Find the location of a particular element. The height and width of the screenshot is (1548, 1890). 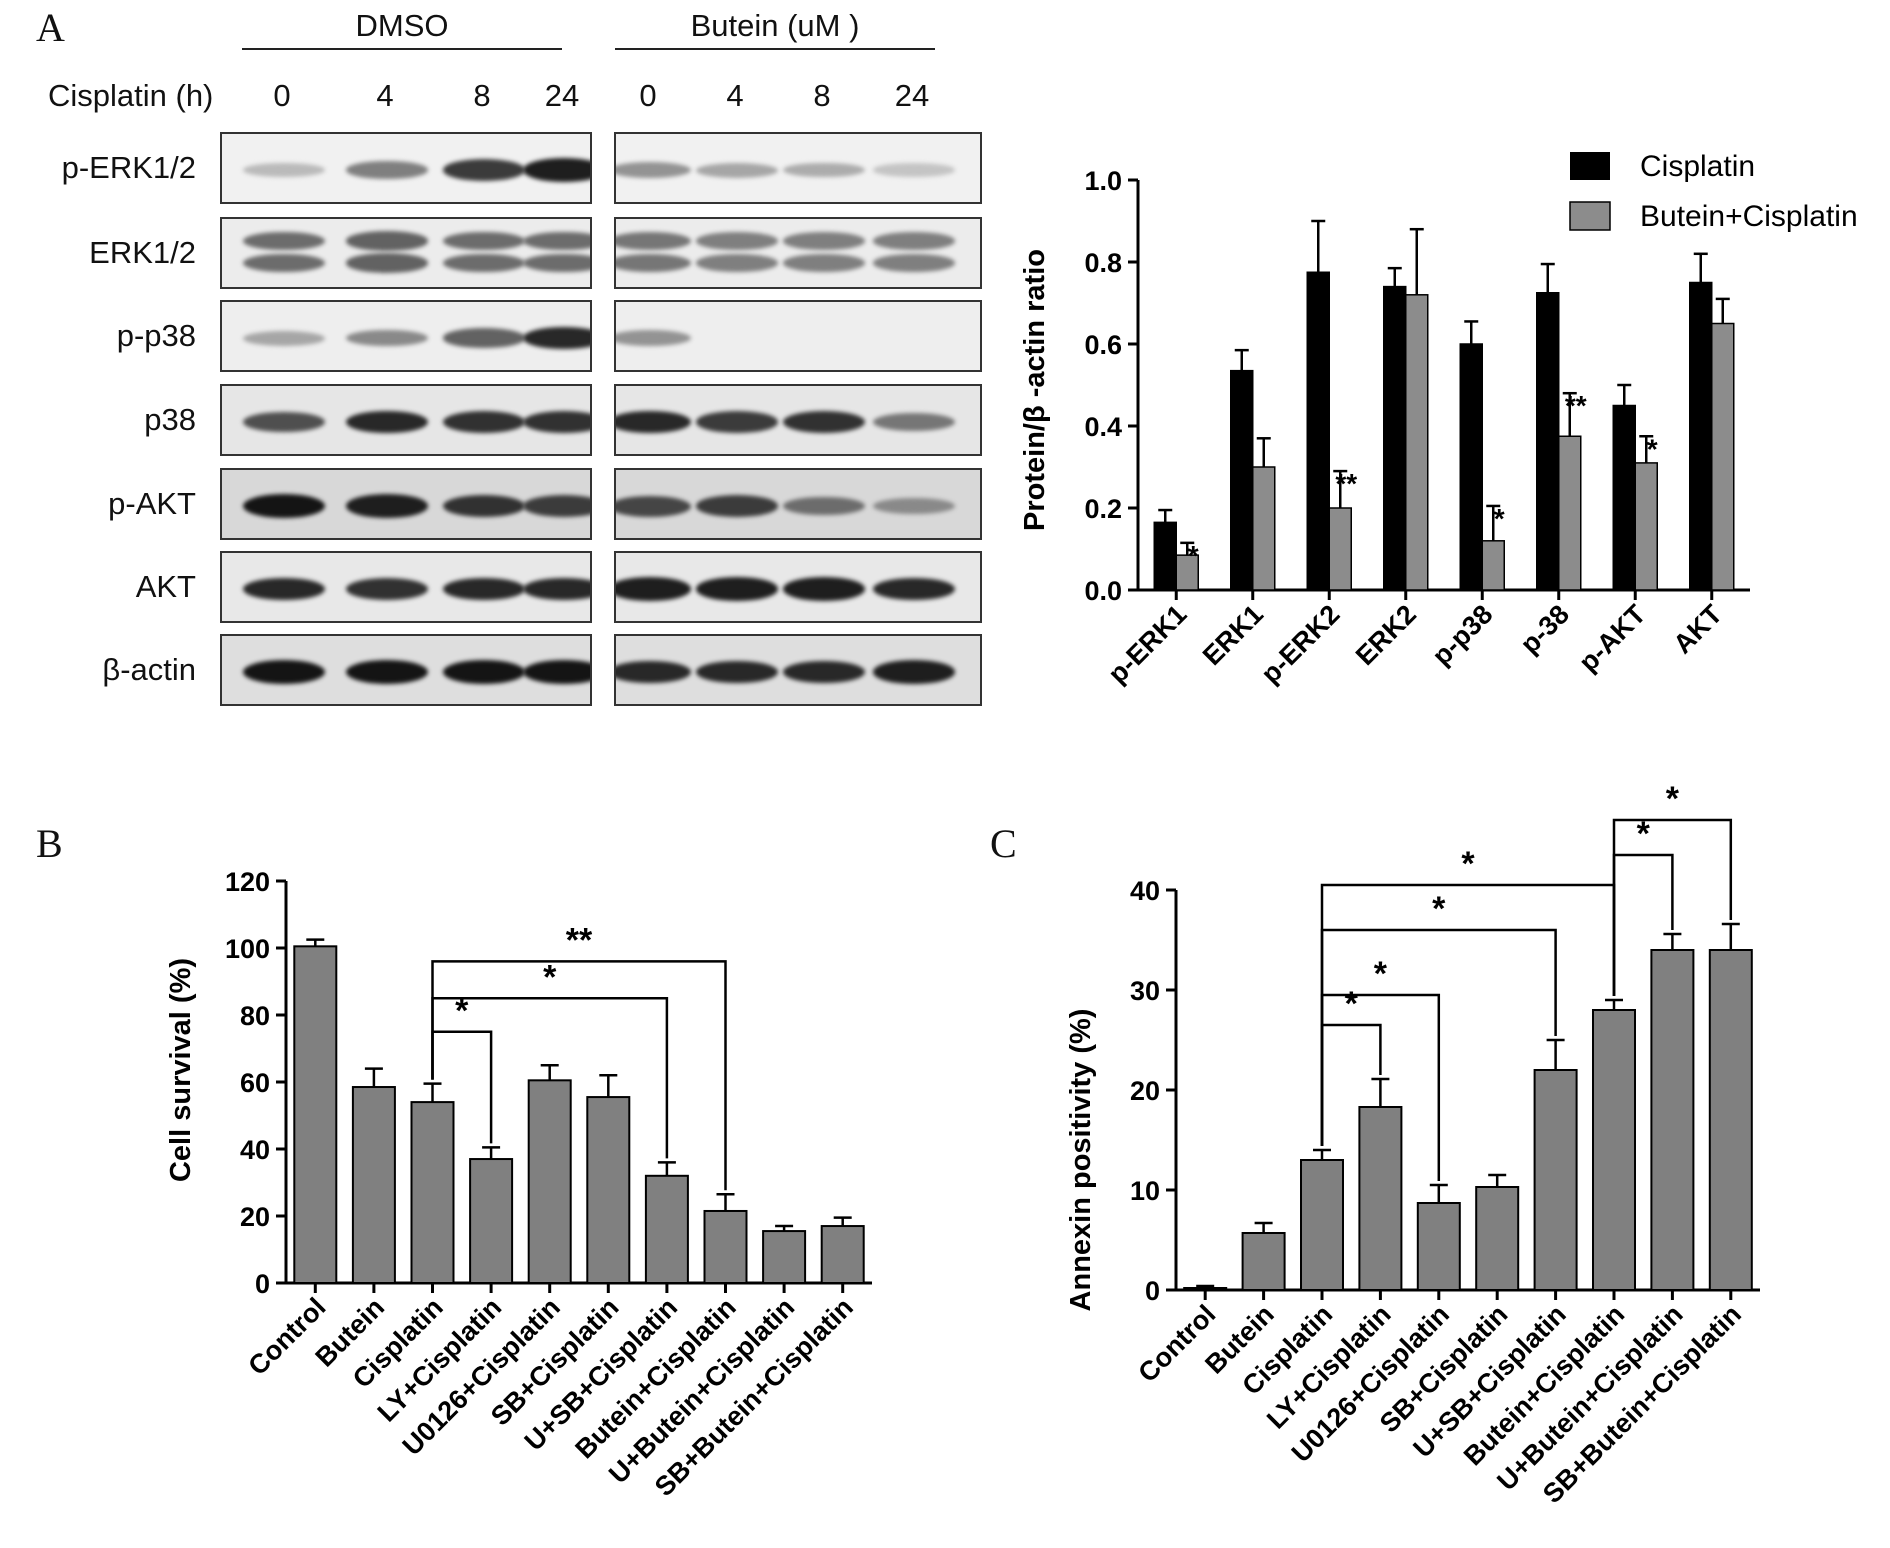

chart-b-y-tick-label: 60 is located at coordinates (255, 1083).